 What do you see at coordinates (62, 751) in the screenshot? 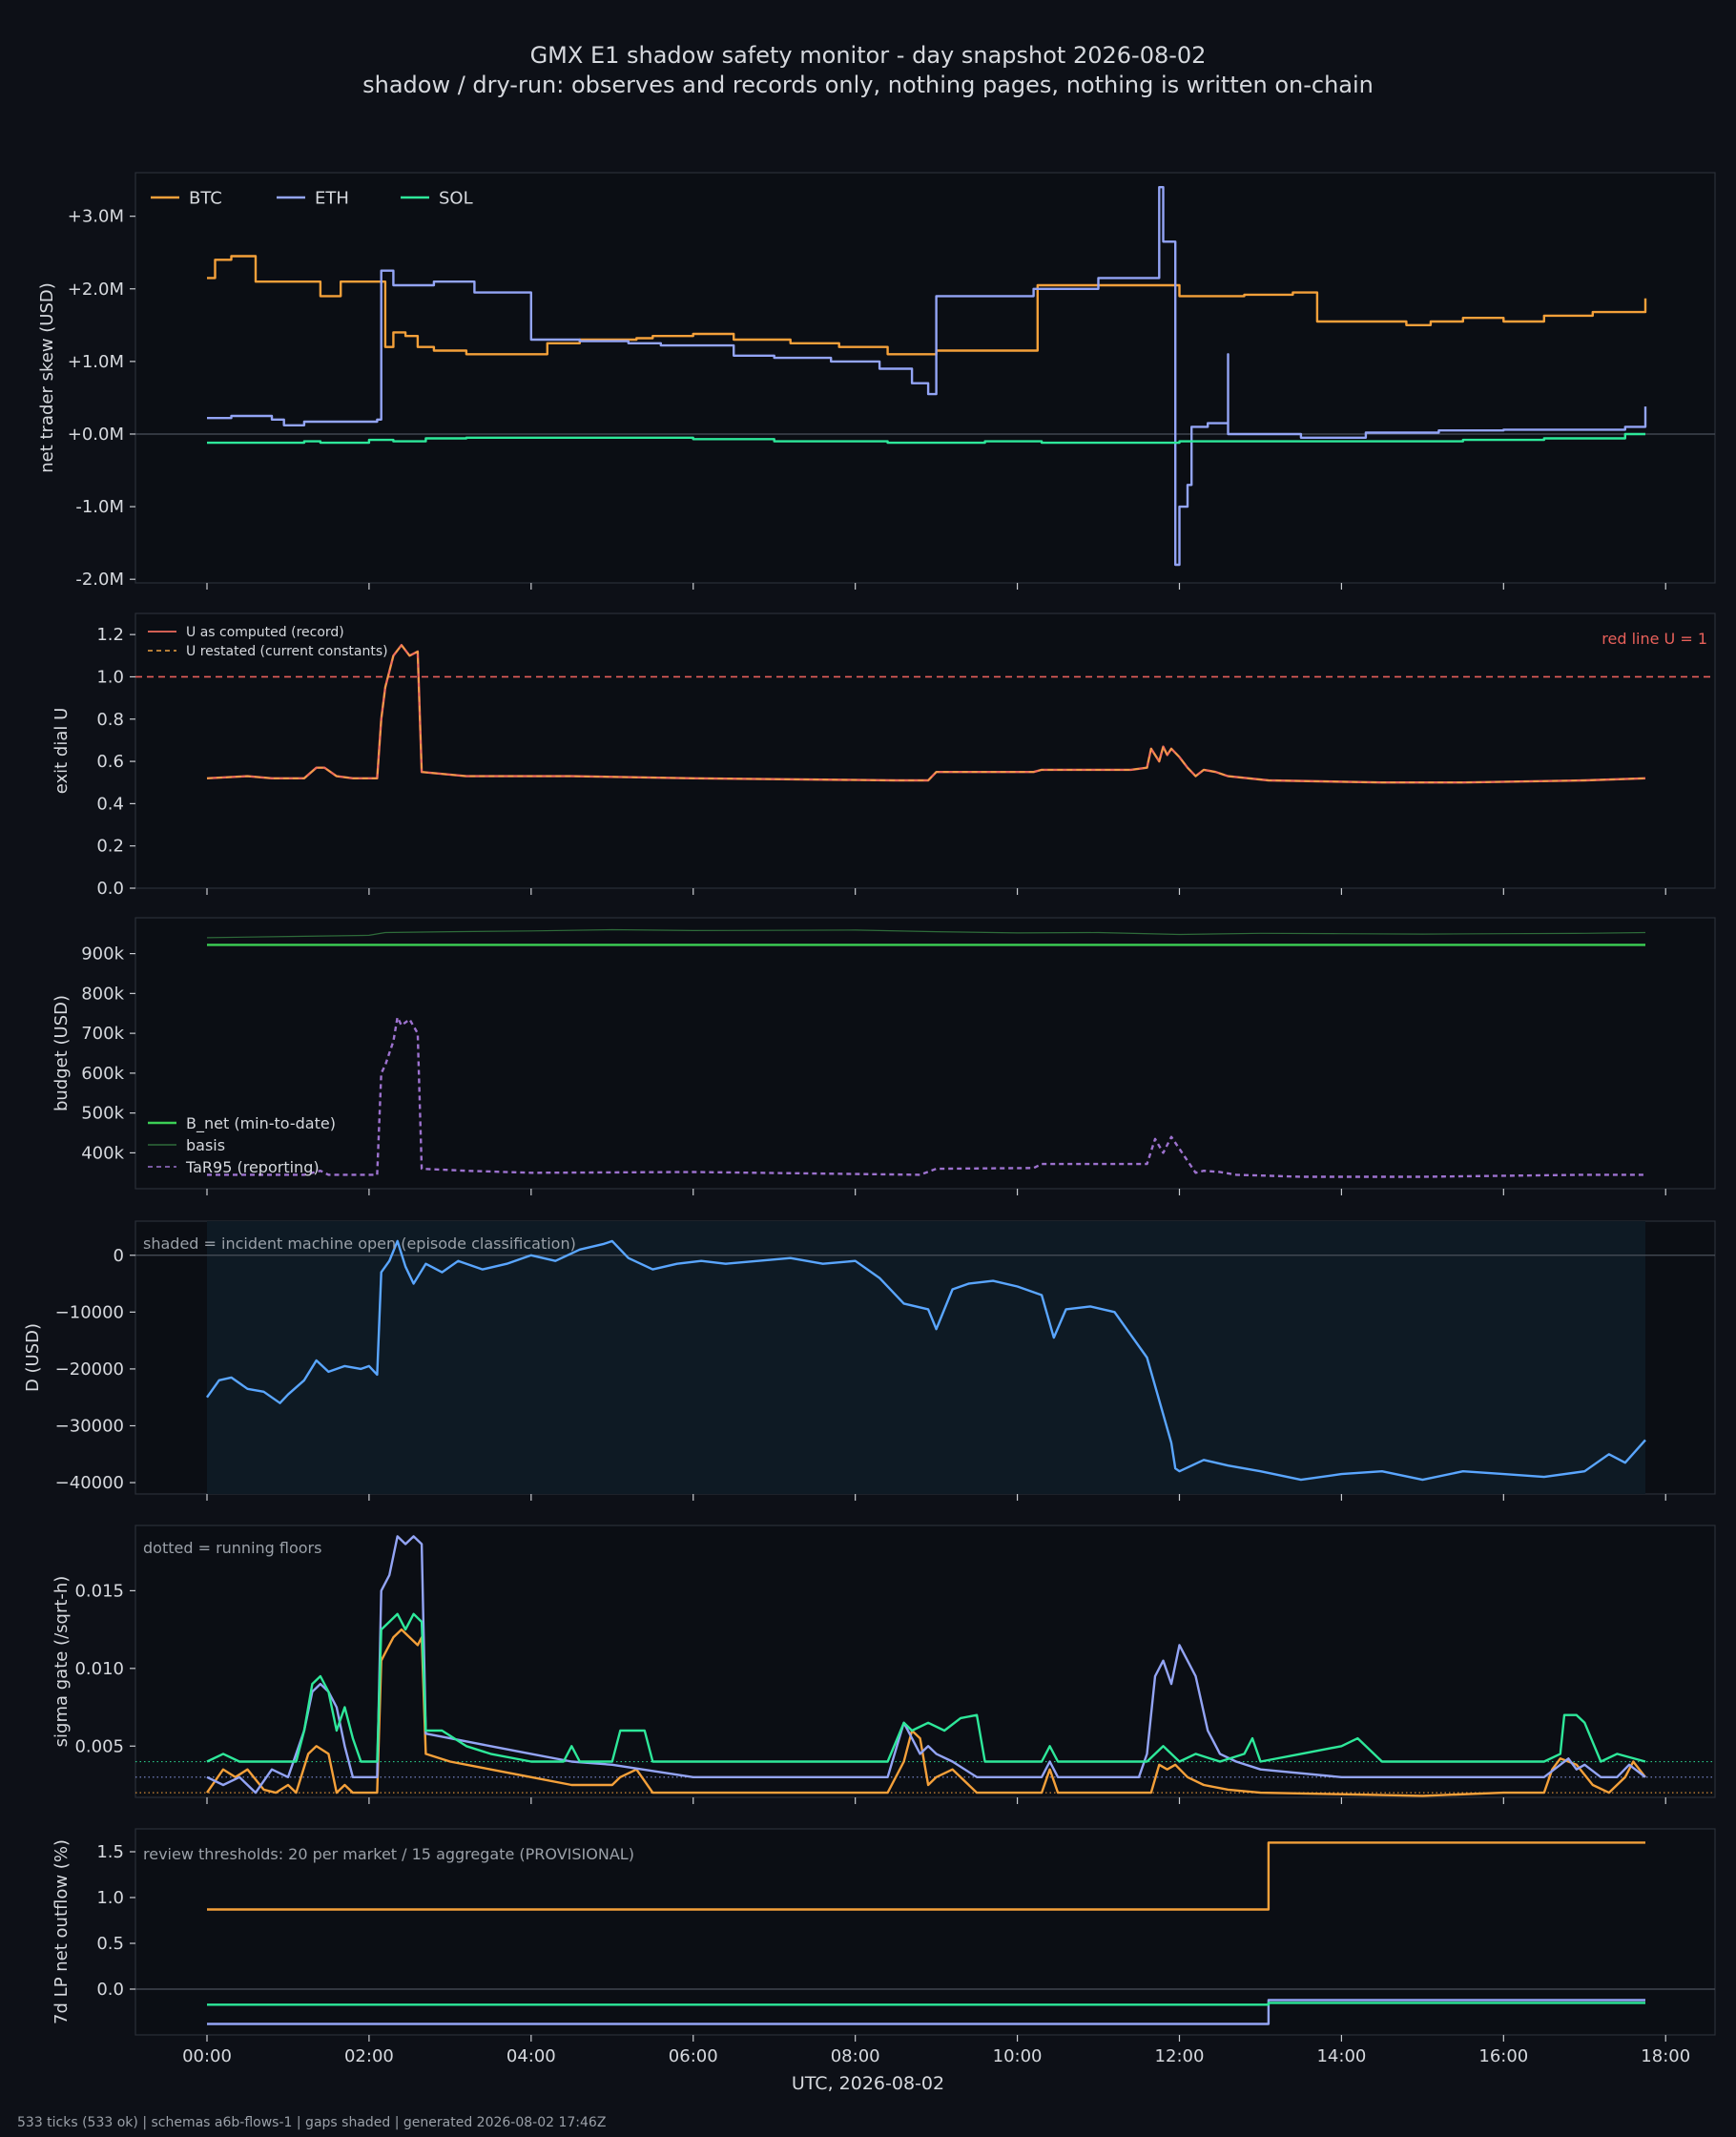
I see `y-axis-label: exit dial U` at bounding box center [62, 751].